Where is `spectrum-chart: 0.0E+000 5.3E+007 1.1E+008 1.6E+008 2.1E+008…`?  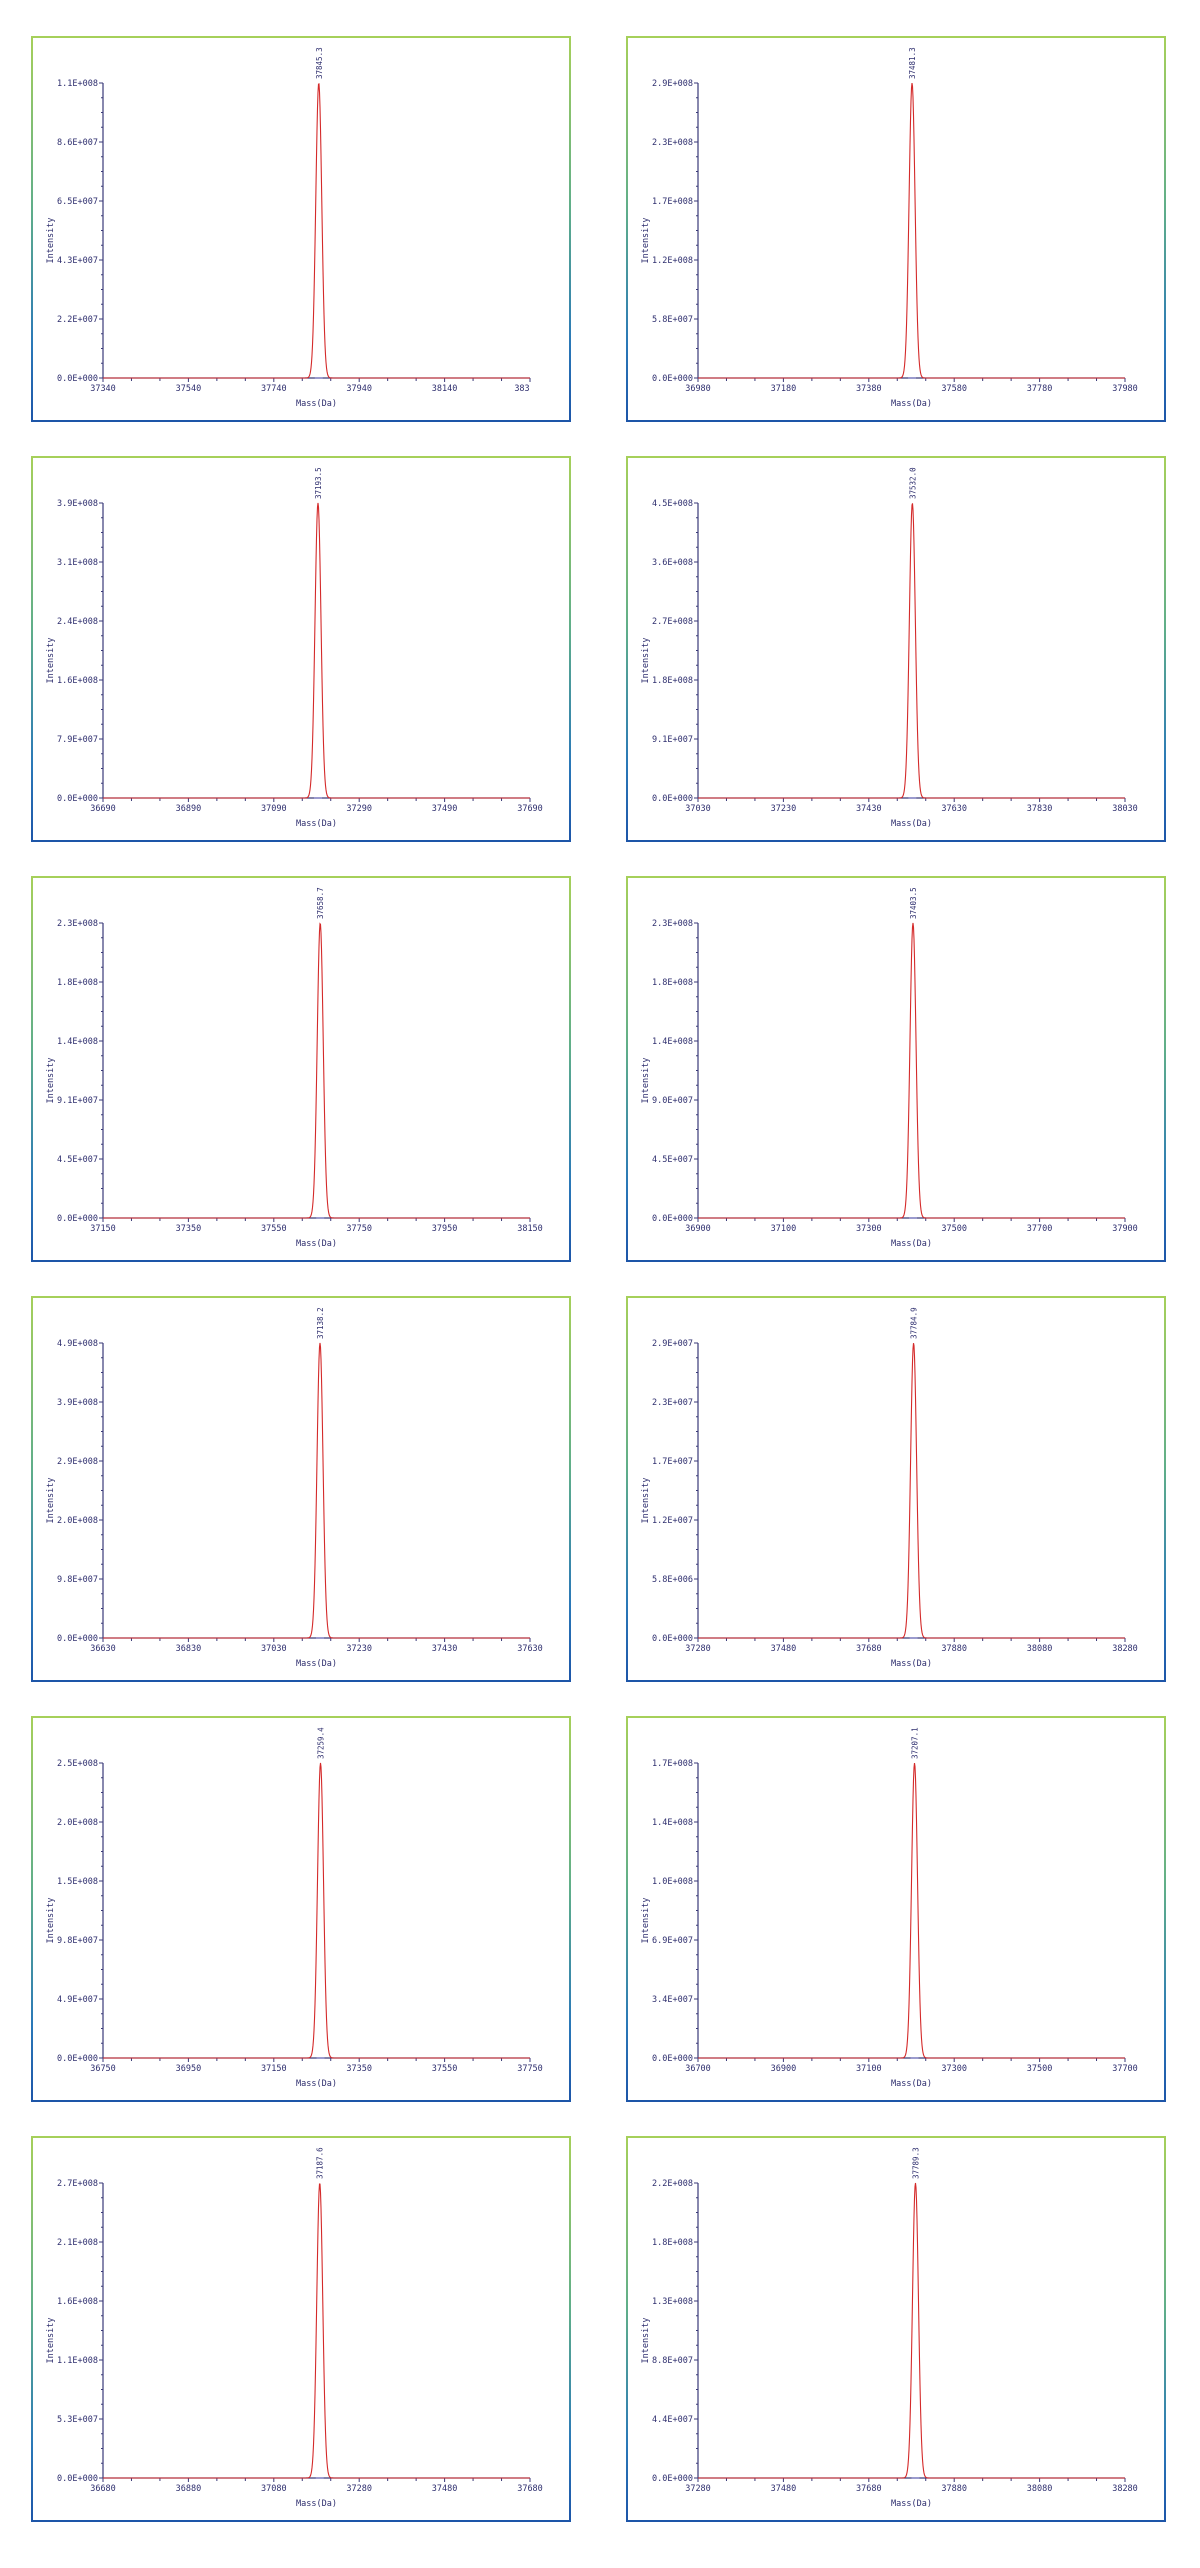 spectrum-chart: 0.0E+000 5.3E+007 1.1E+008 1.6E+008 2.1E+008… is located at coordinates (294, 2328).